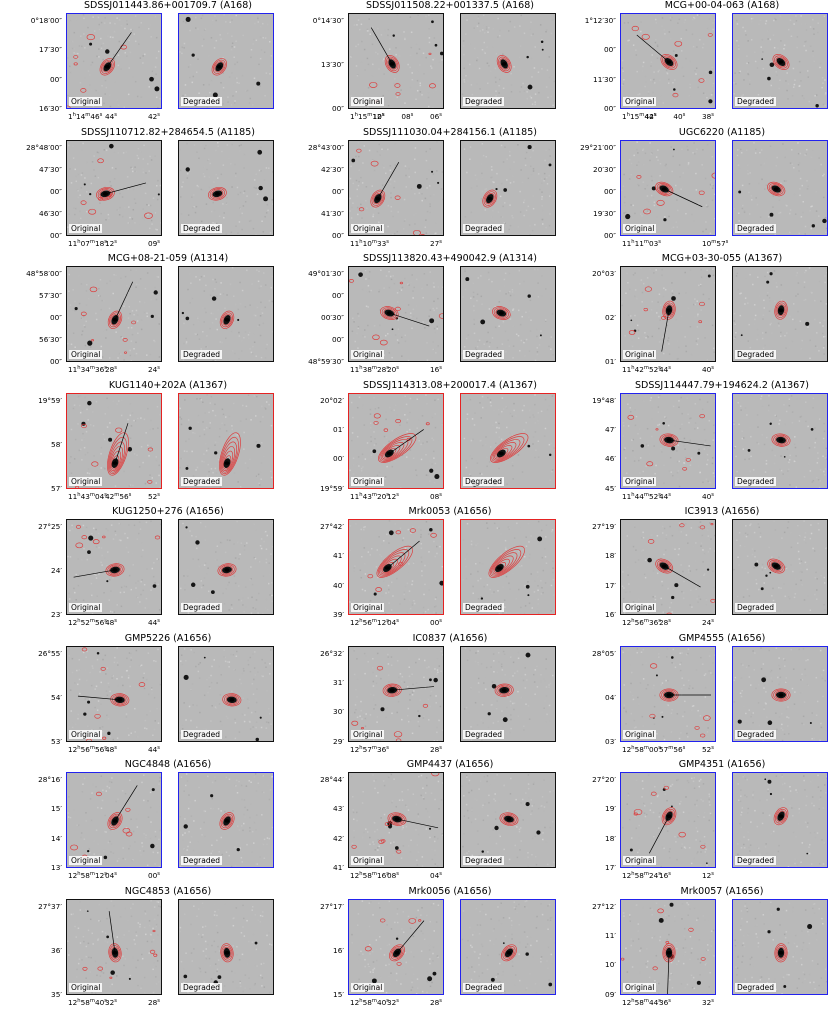  I want to click on x-tick-label: 12h58m24s, so click(641, 875).